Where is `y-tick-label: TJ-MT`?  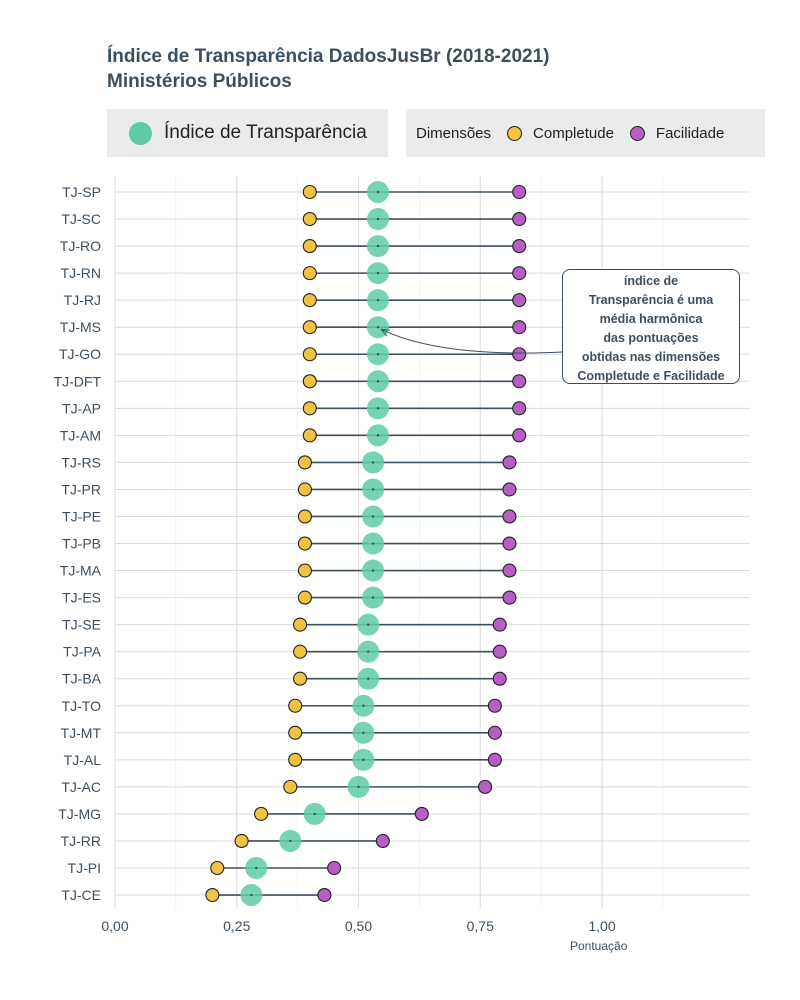
y-tick-label: TJ-MT is located at coordinates (81, 733).